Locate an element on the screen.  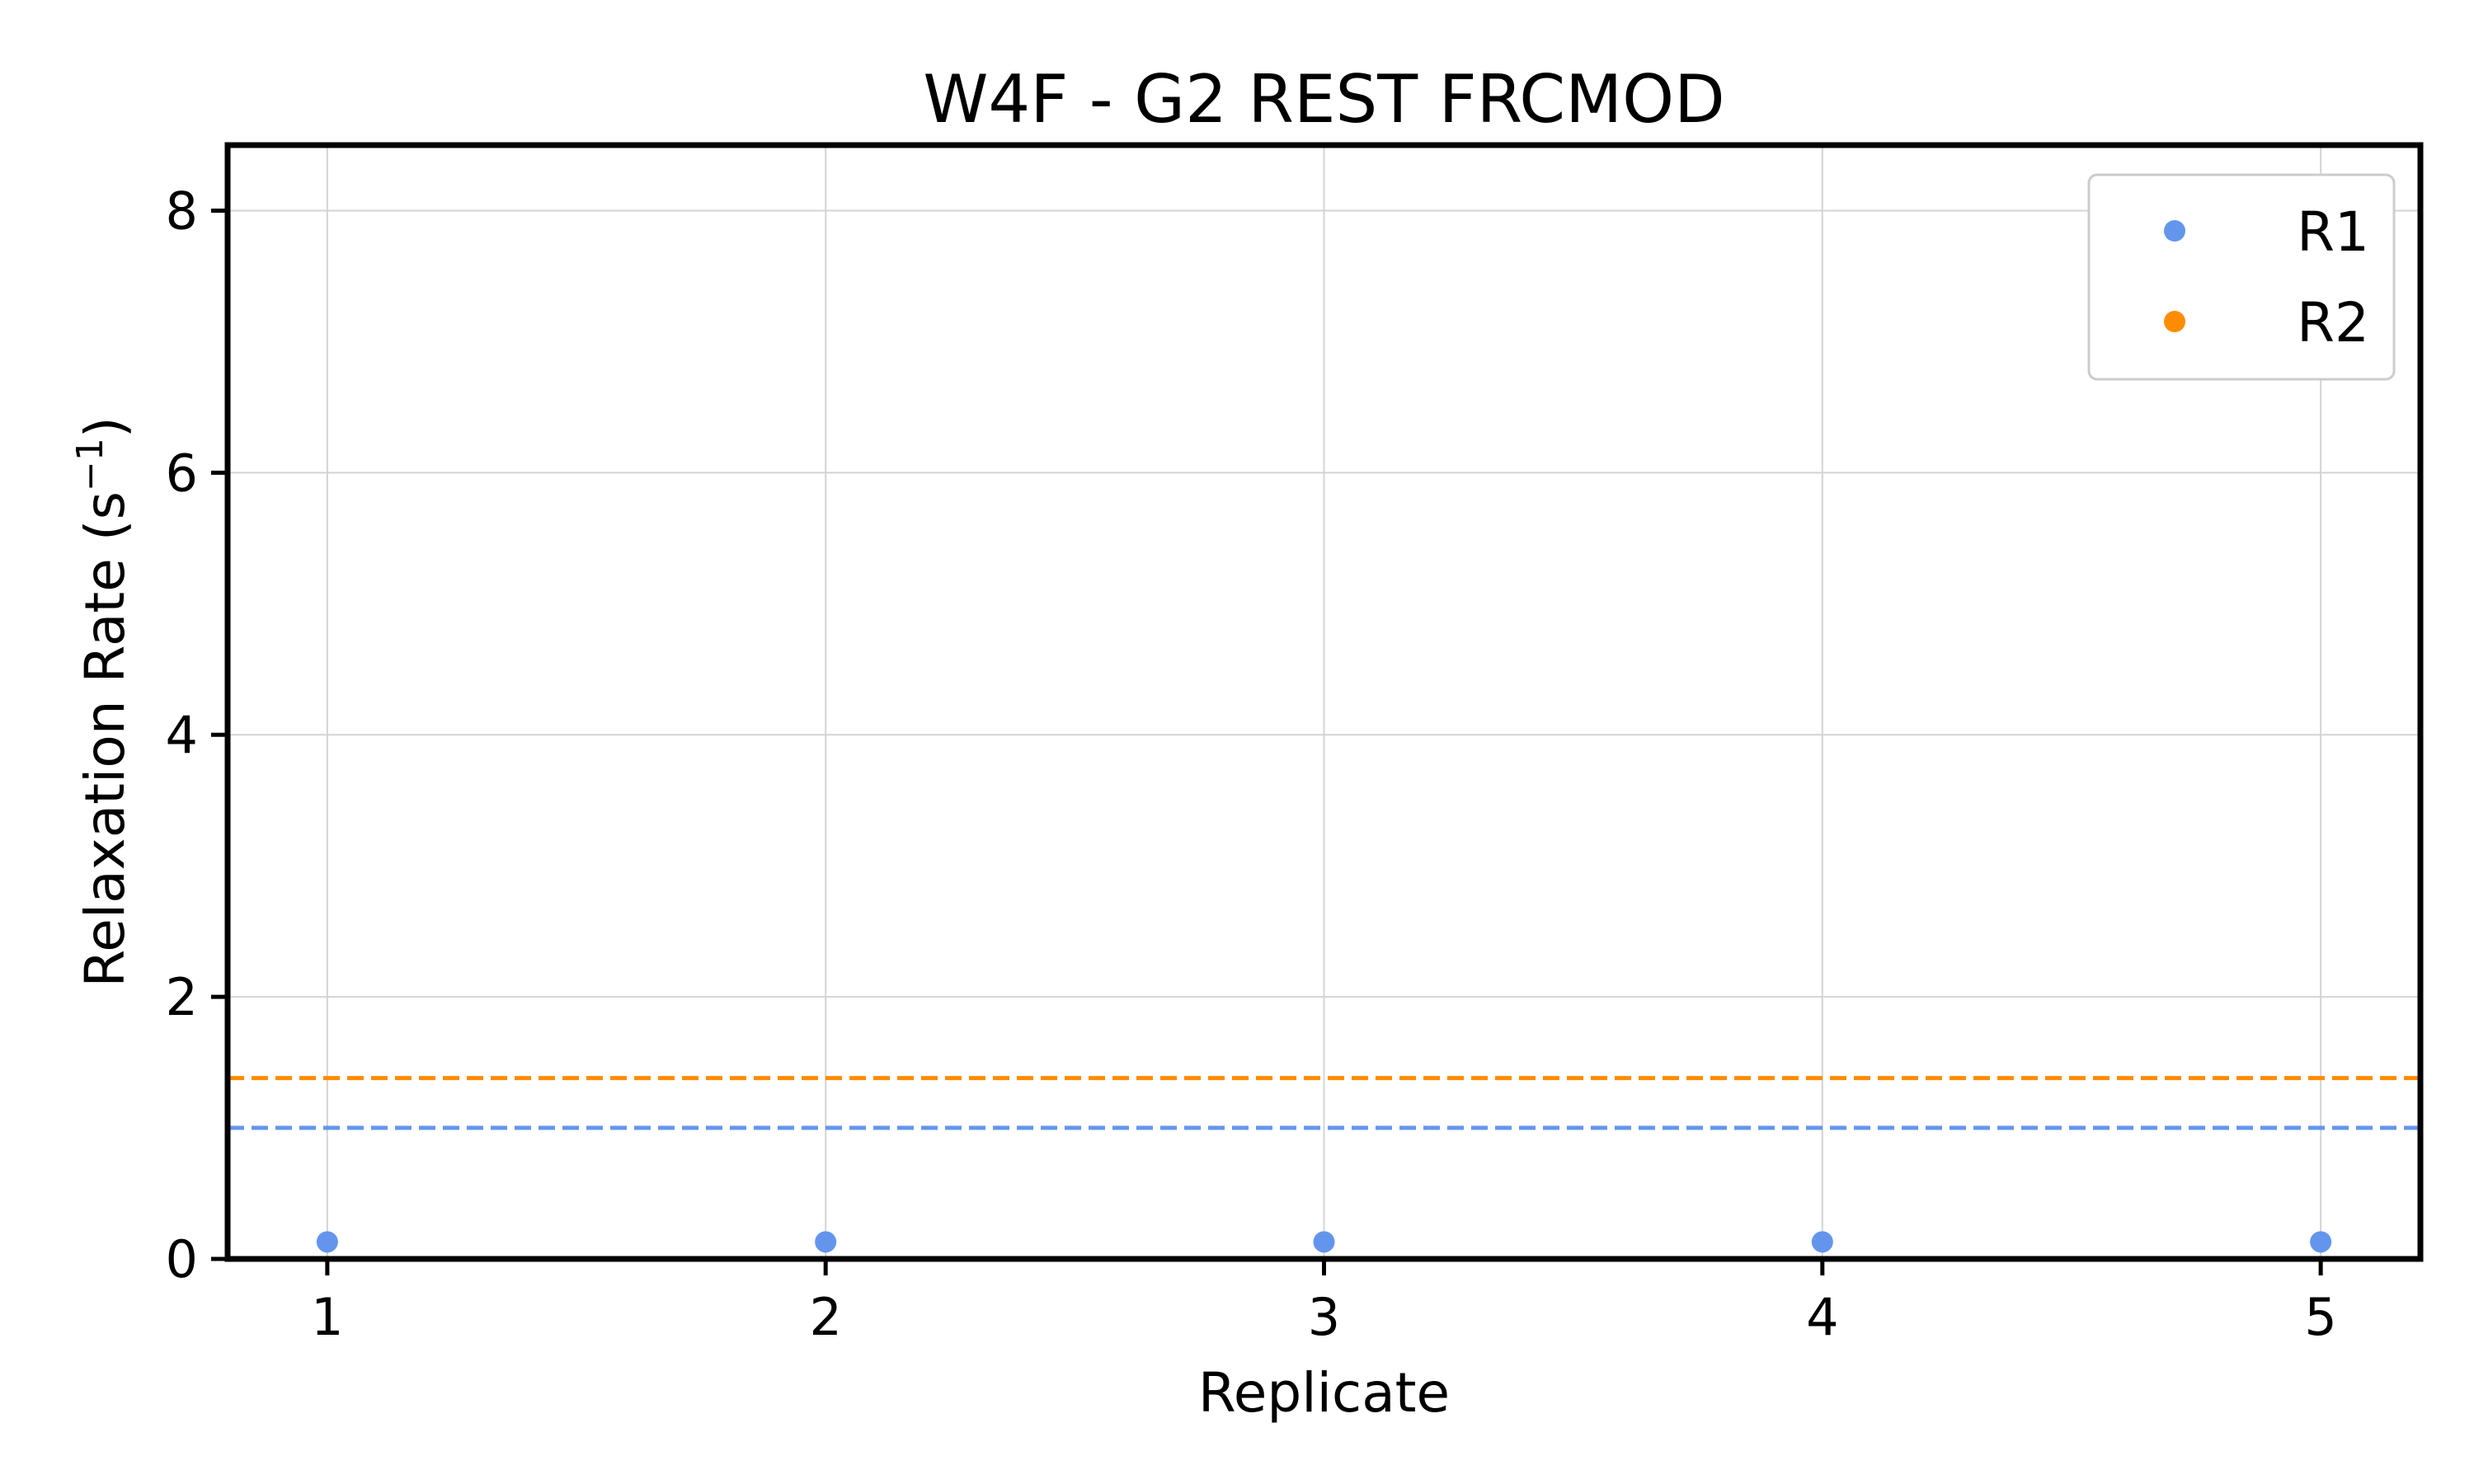
x-tick-label: 5 is located at coordinates (2320, 1317).